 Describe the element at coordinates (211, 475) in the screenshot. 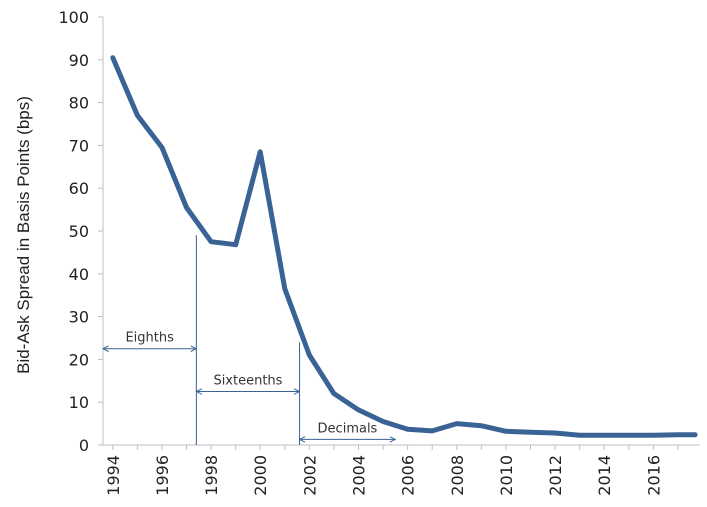

I see `x-tick-label: 1998` at that location.